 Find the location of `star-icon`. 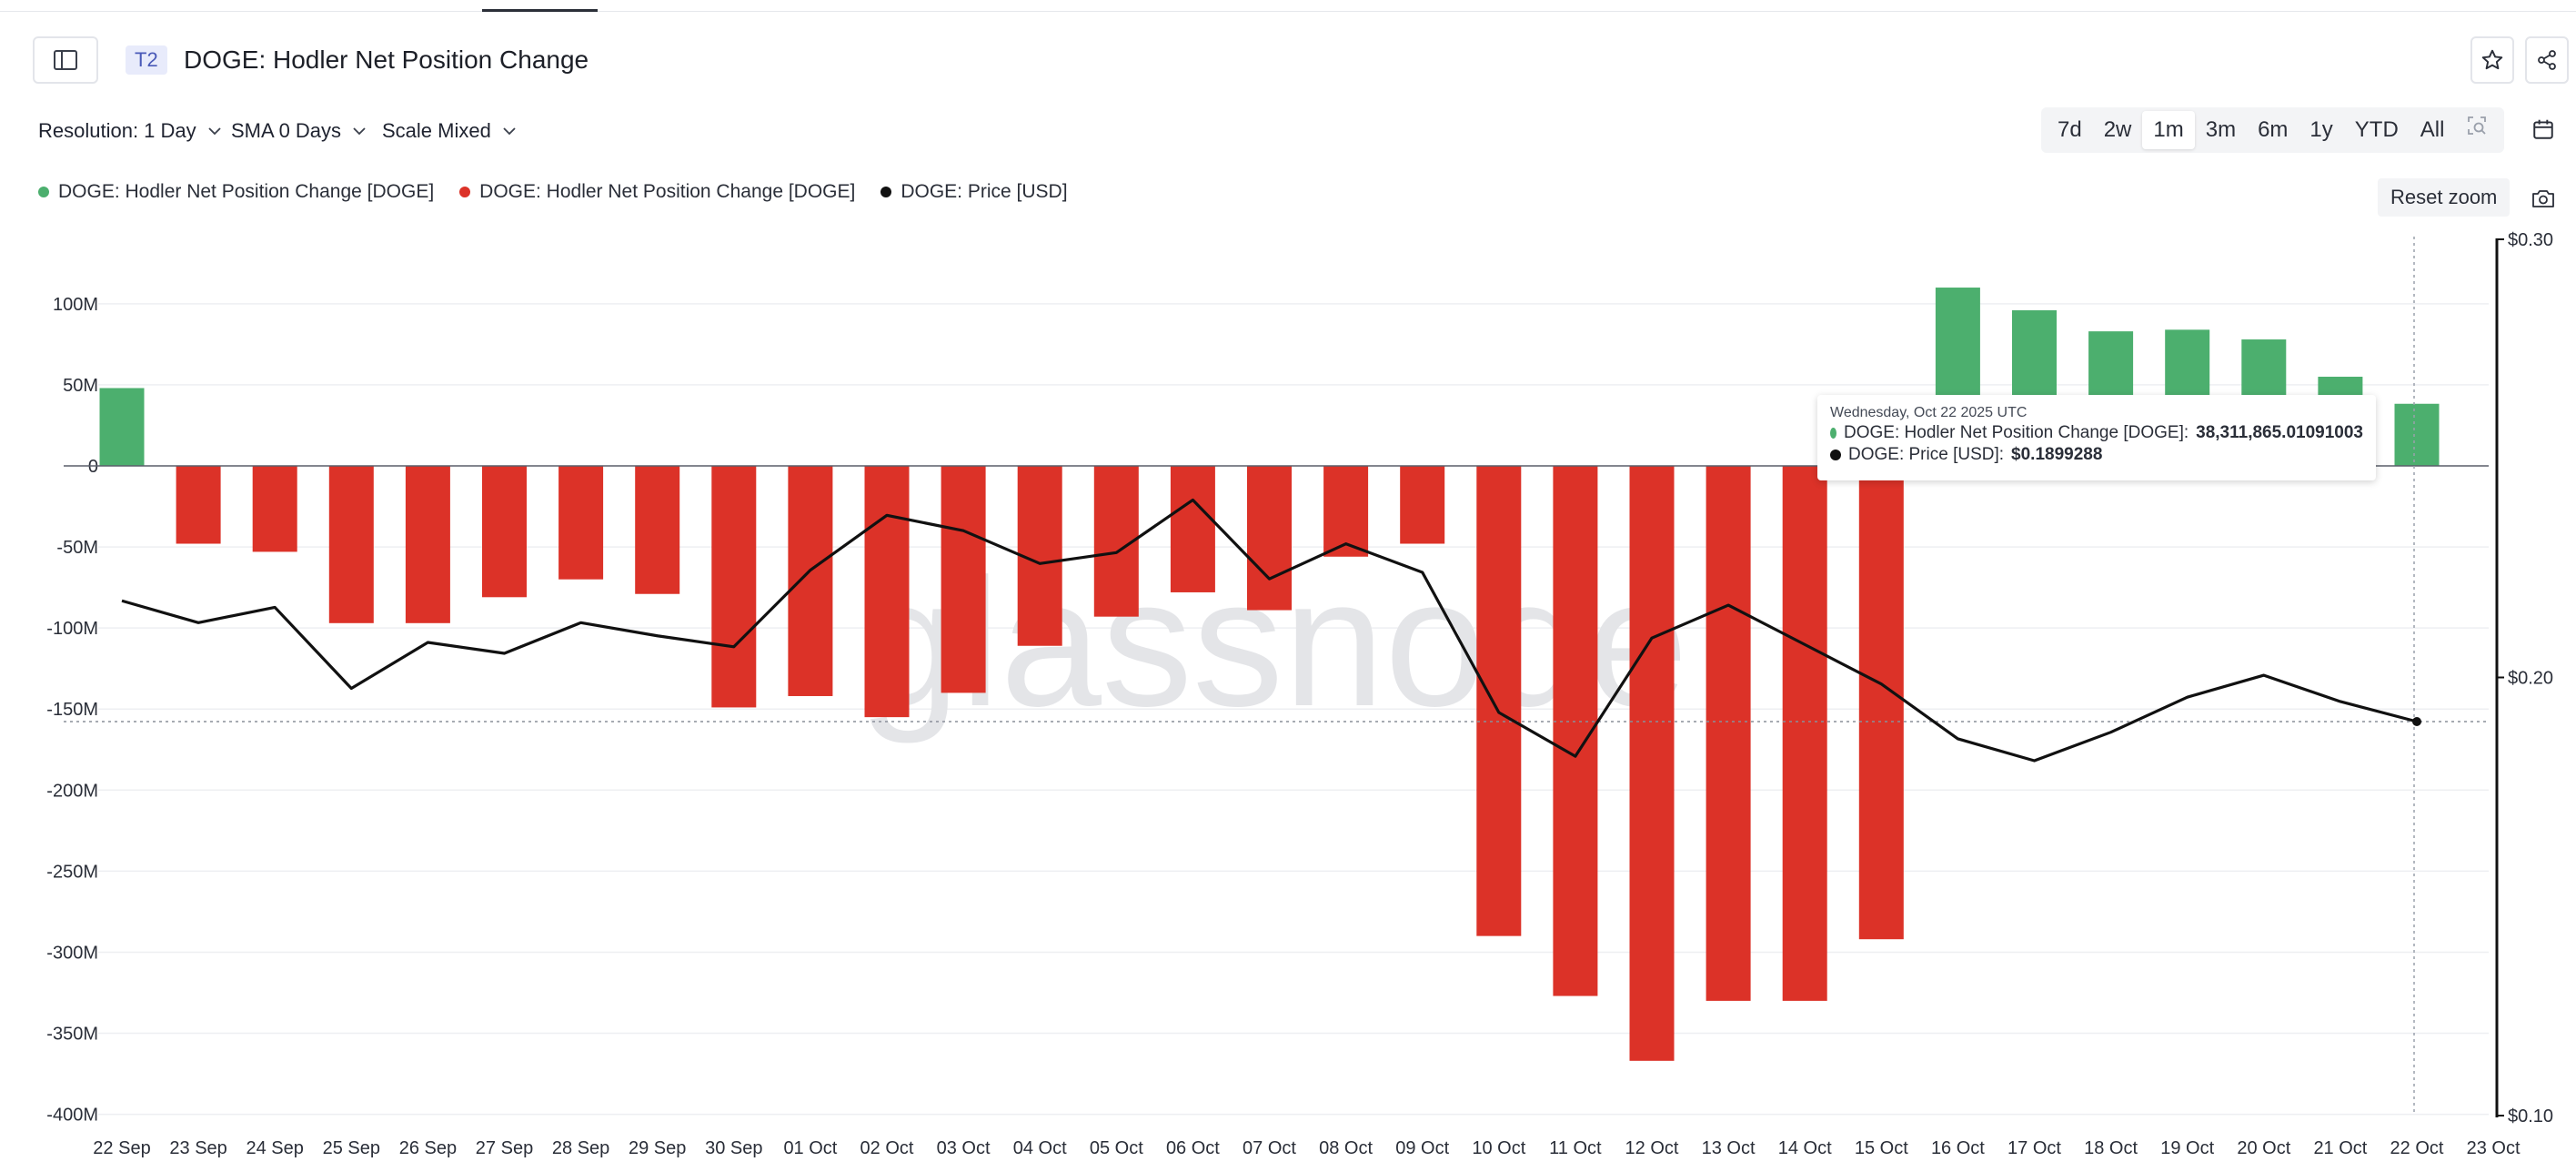

star-icon is located at coordinates (2492, 59).